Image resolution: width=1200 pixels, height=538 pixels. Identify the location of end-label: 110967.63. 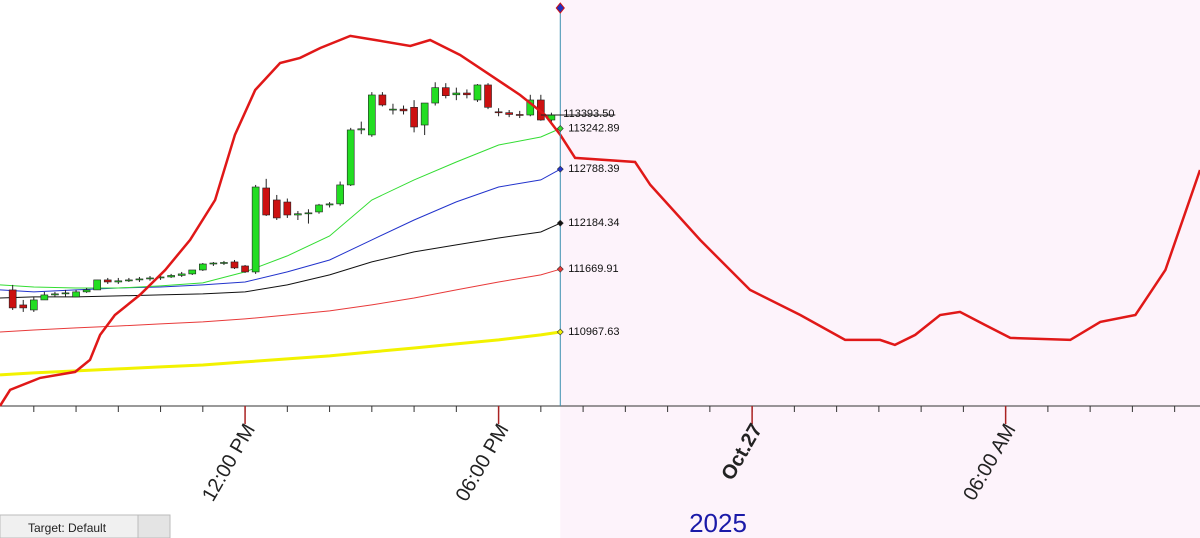
(593, 332).